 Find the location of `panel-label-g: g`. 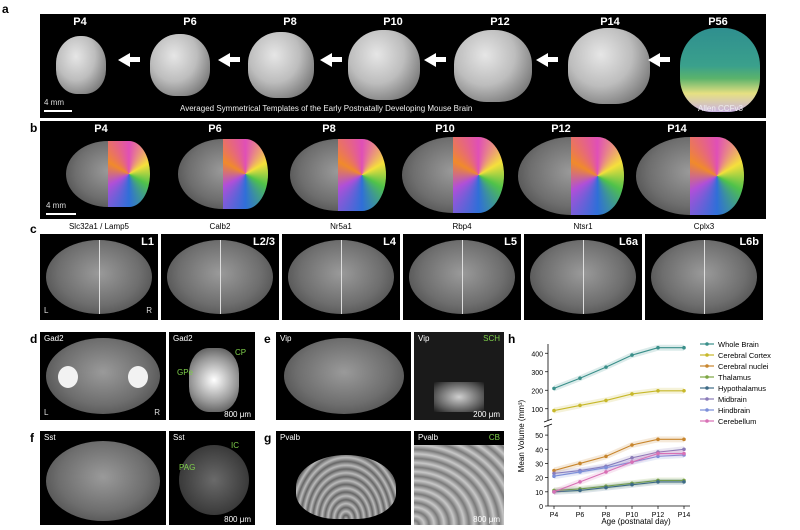

panel-label-g: g is located at coordinates (268, 438).